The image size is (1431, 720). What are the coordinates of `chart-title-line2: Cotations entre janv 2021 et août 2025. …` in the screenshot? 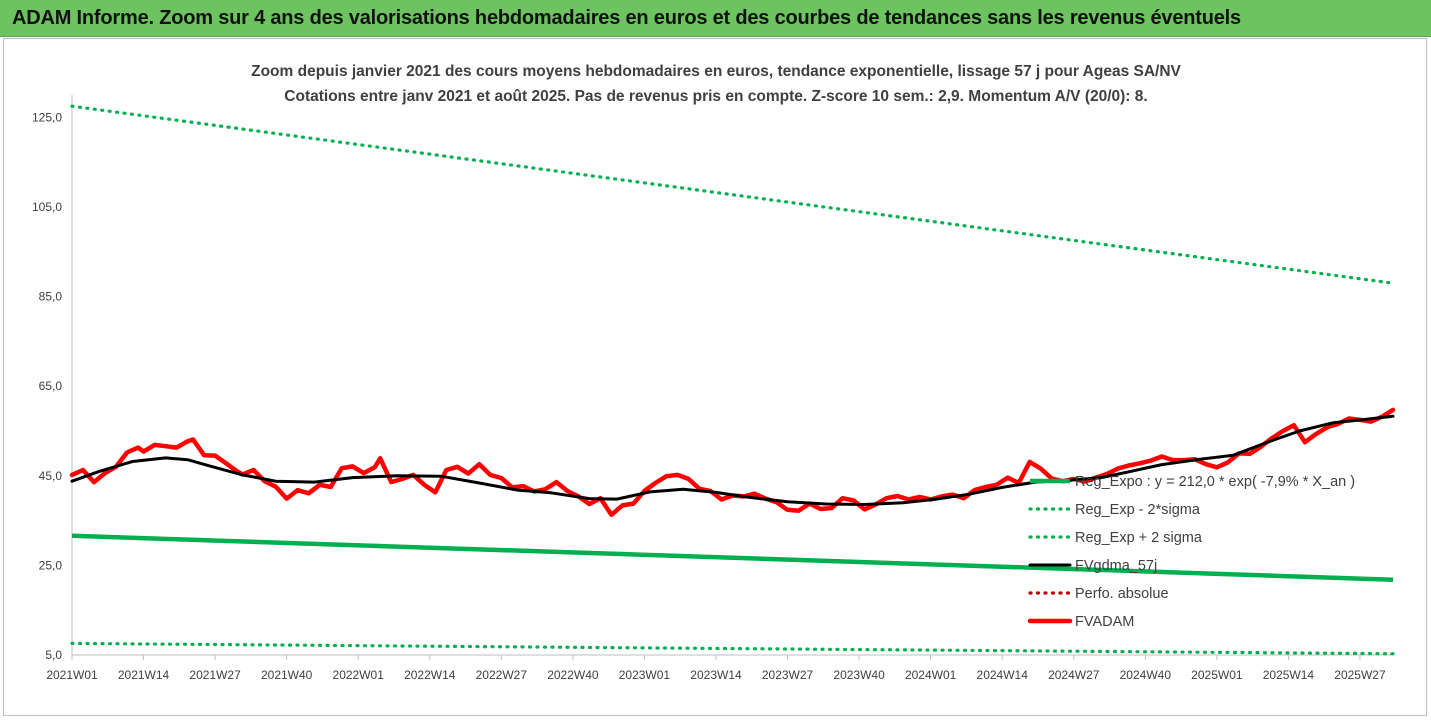 It's located at (715, 96).